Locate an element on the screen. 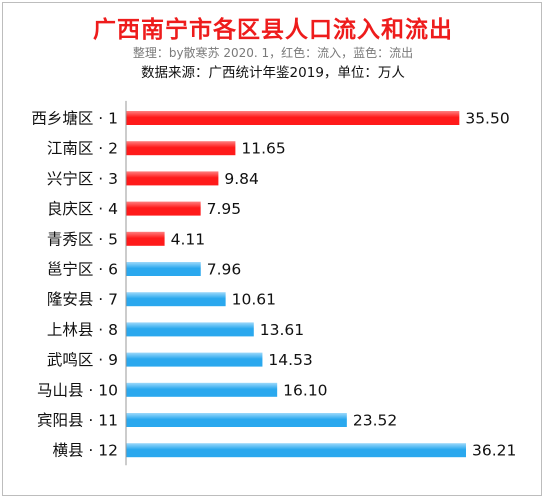  category-label-8: 上林县 · 8 is located at coordinates (82, 330).